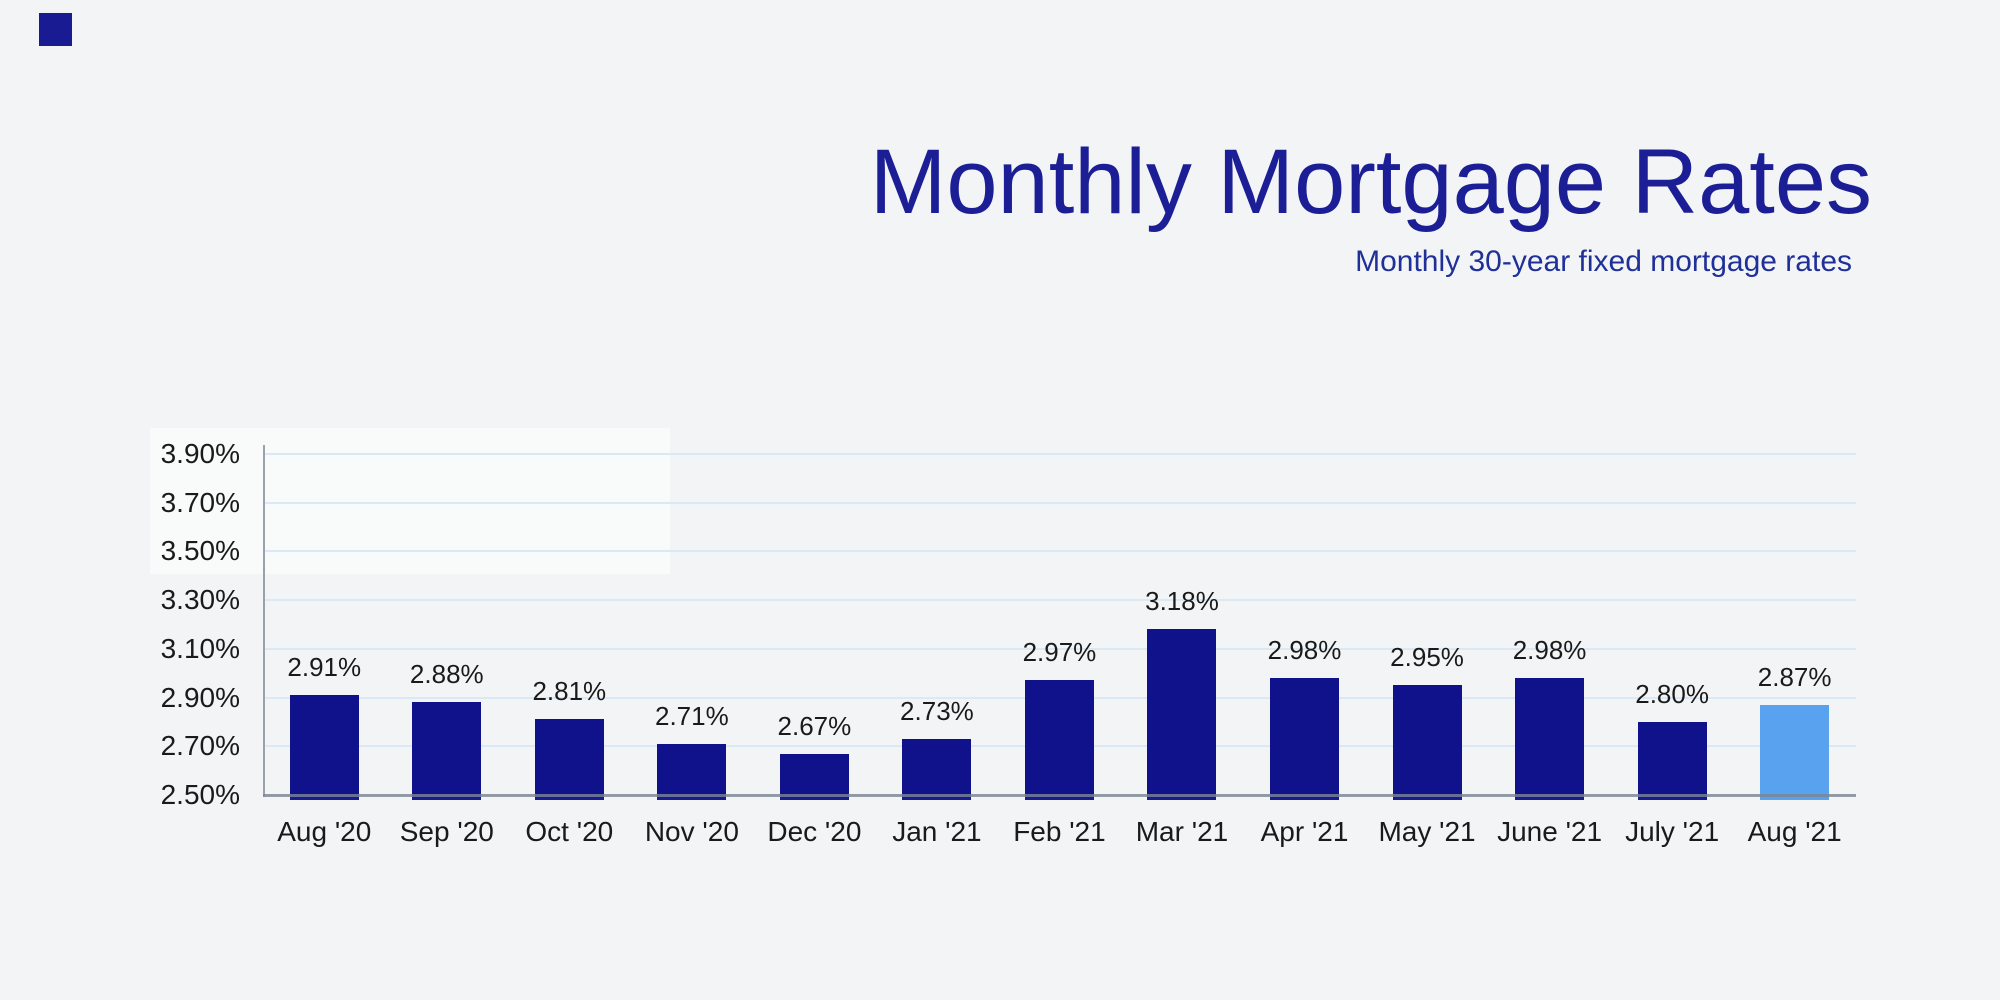  Describe the element at coordinates (324, 622) in the screenshot. I see `bar-slot: 2.91%` at that location.